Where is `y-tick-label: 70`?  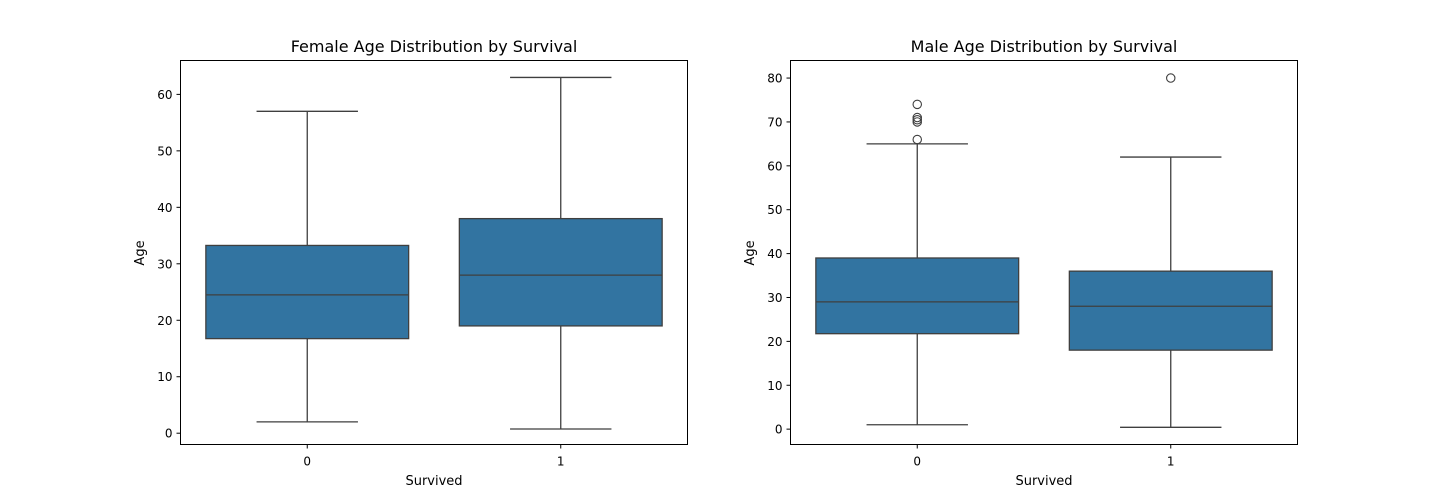
y-tick-label: 70 is located at coordinates (774, 122).